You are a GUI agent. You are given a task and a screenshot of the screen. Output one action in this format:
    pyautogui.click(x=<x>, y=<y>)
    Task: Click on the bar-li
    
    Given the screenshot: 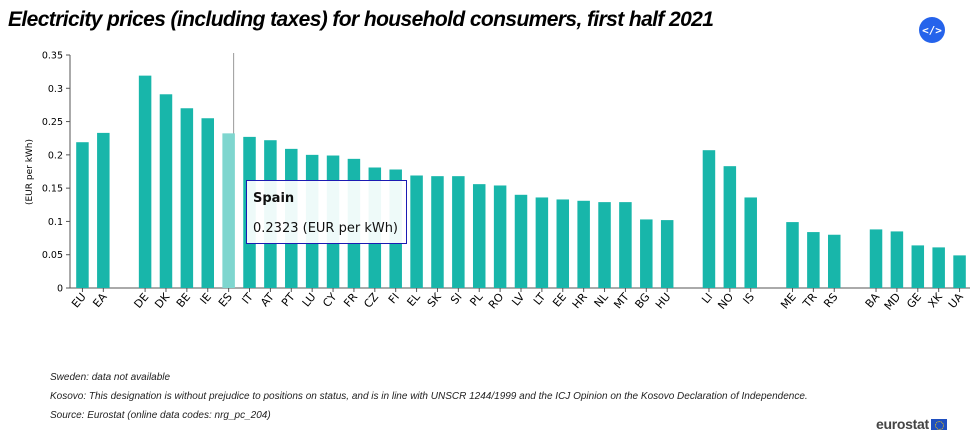 What is the action you would take?
    pyautogui.click(x=709, y=219)
    